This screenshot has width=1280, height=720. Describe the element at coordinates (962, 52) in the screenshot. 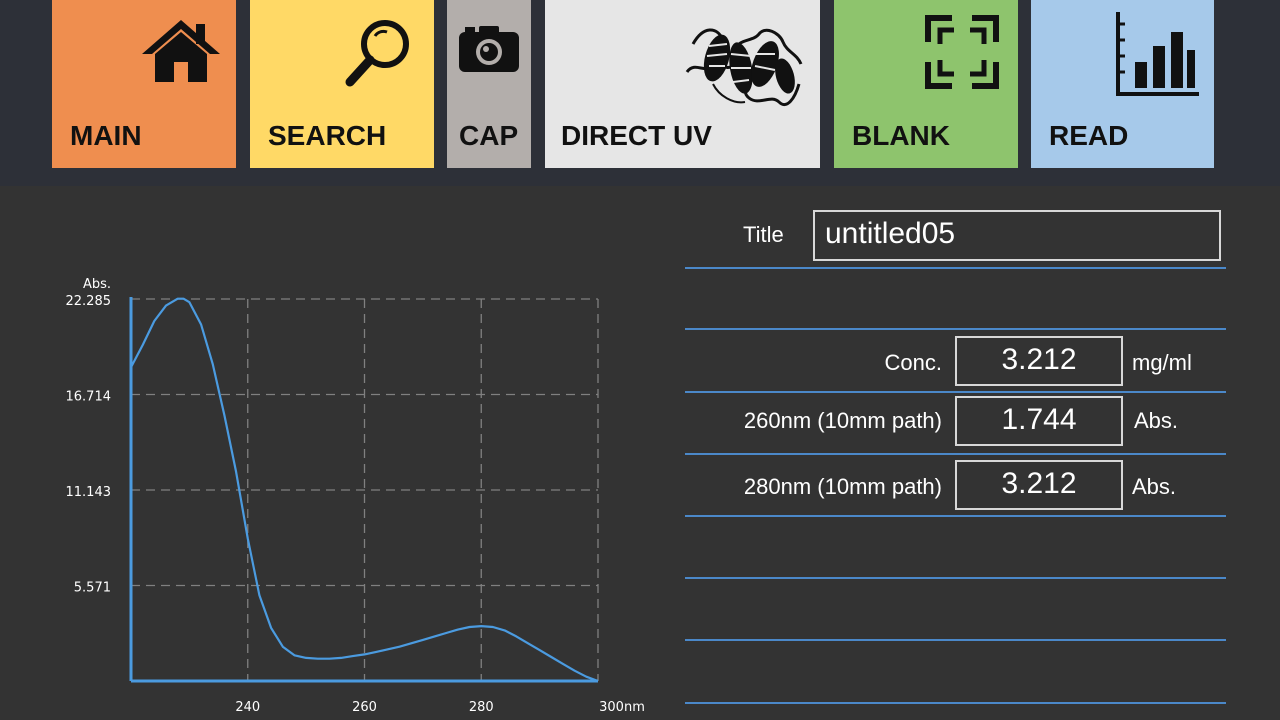

I see `blank-frame-icon` at that location.